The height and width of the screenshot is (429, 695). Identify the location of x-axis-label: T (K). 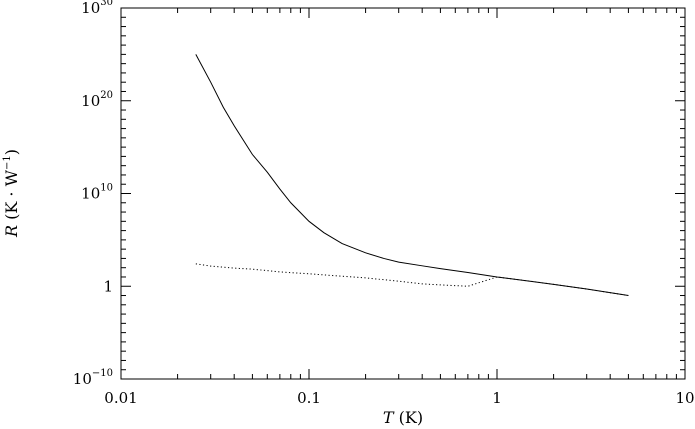
(403, 417).